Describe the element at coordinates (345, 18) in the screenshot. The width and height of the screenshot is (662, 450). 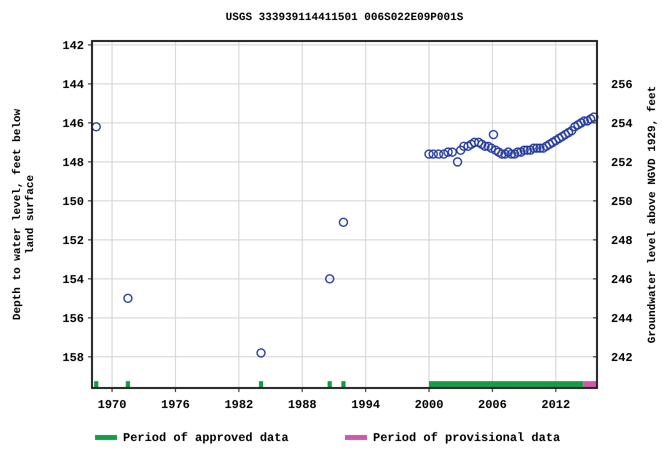
I see `chart-title: USGS 333939114411501 006S022E09P001S` at that location.